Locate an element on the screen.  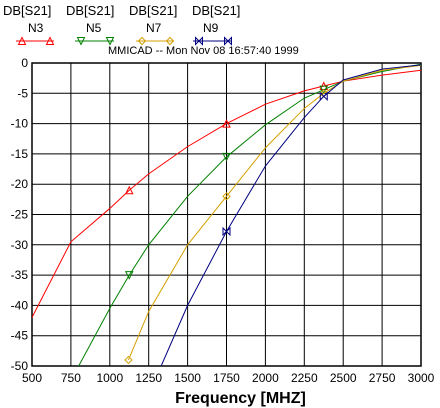
y-tick-label: -10 is located at coordinates (20, 124).